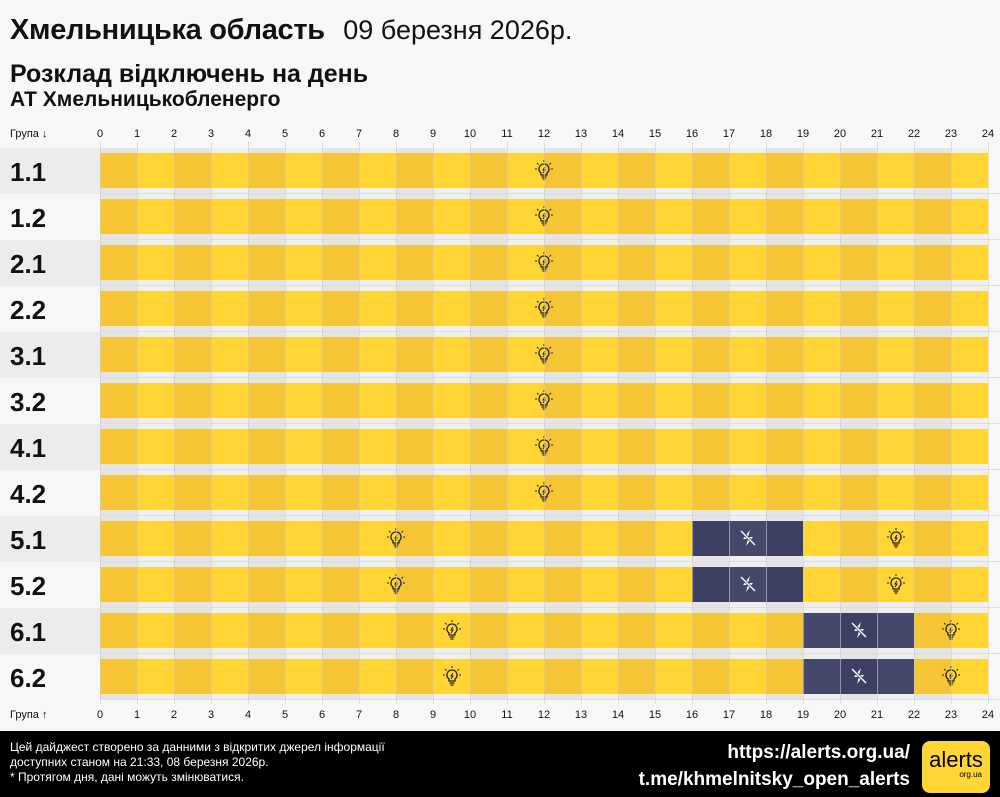 The image size is (1000, 797). Describe the element at coordinates (729, 715) in the screenshot. I see `hour-tick-label: 17` at that location.